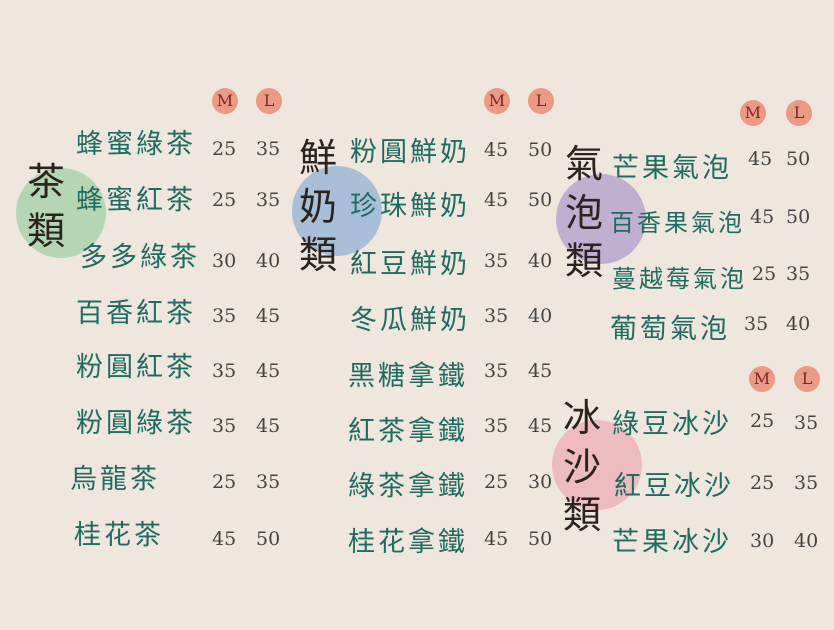 The height and width of the screenshot is (630, 834). Describe the element at coordinates (583, 261) in the screenshot. I see `sparkling-title-char: 類` at that location.